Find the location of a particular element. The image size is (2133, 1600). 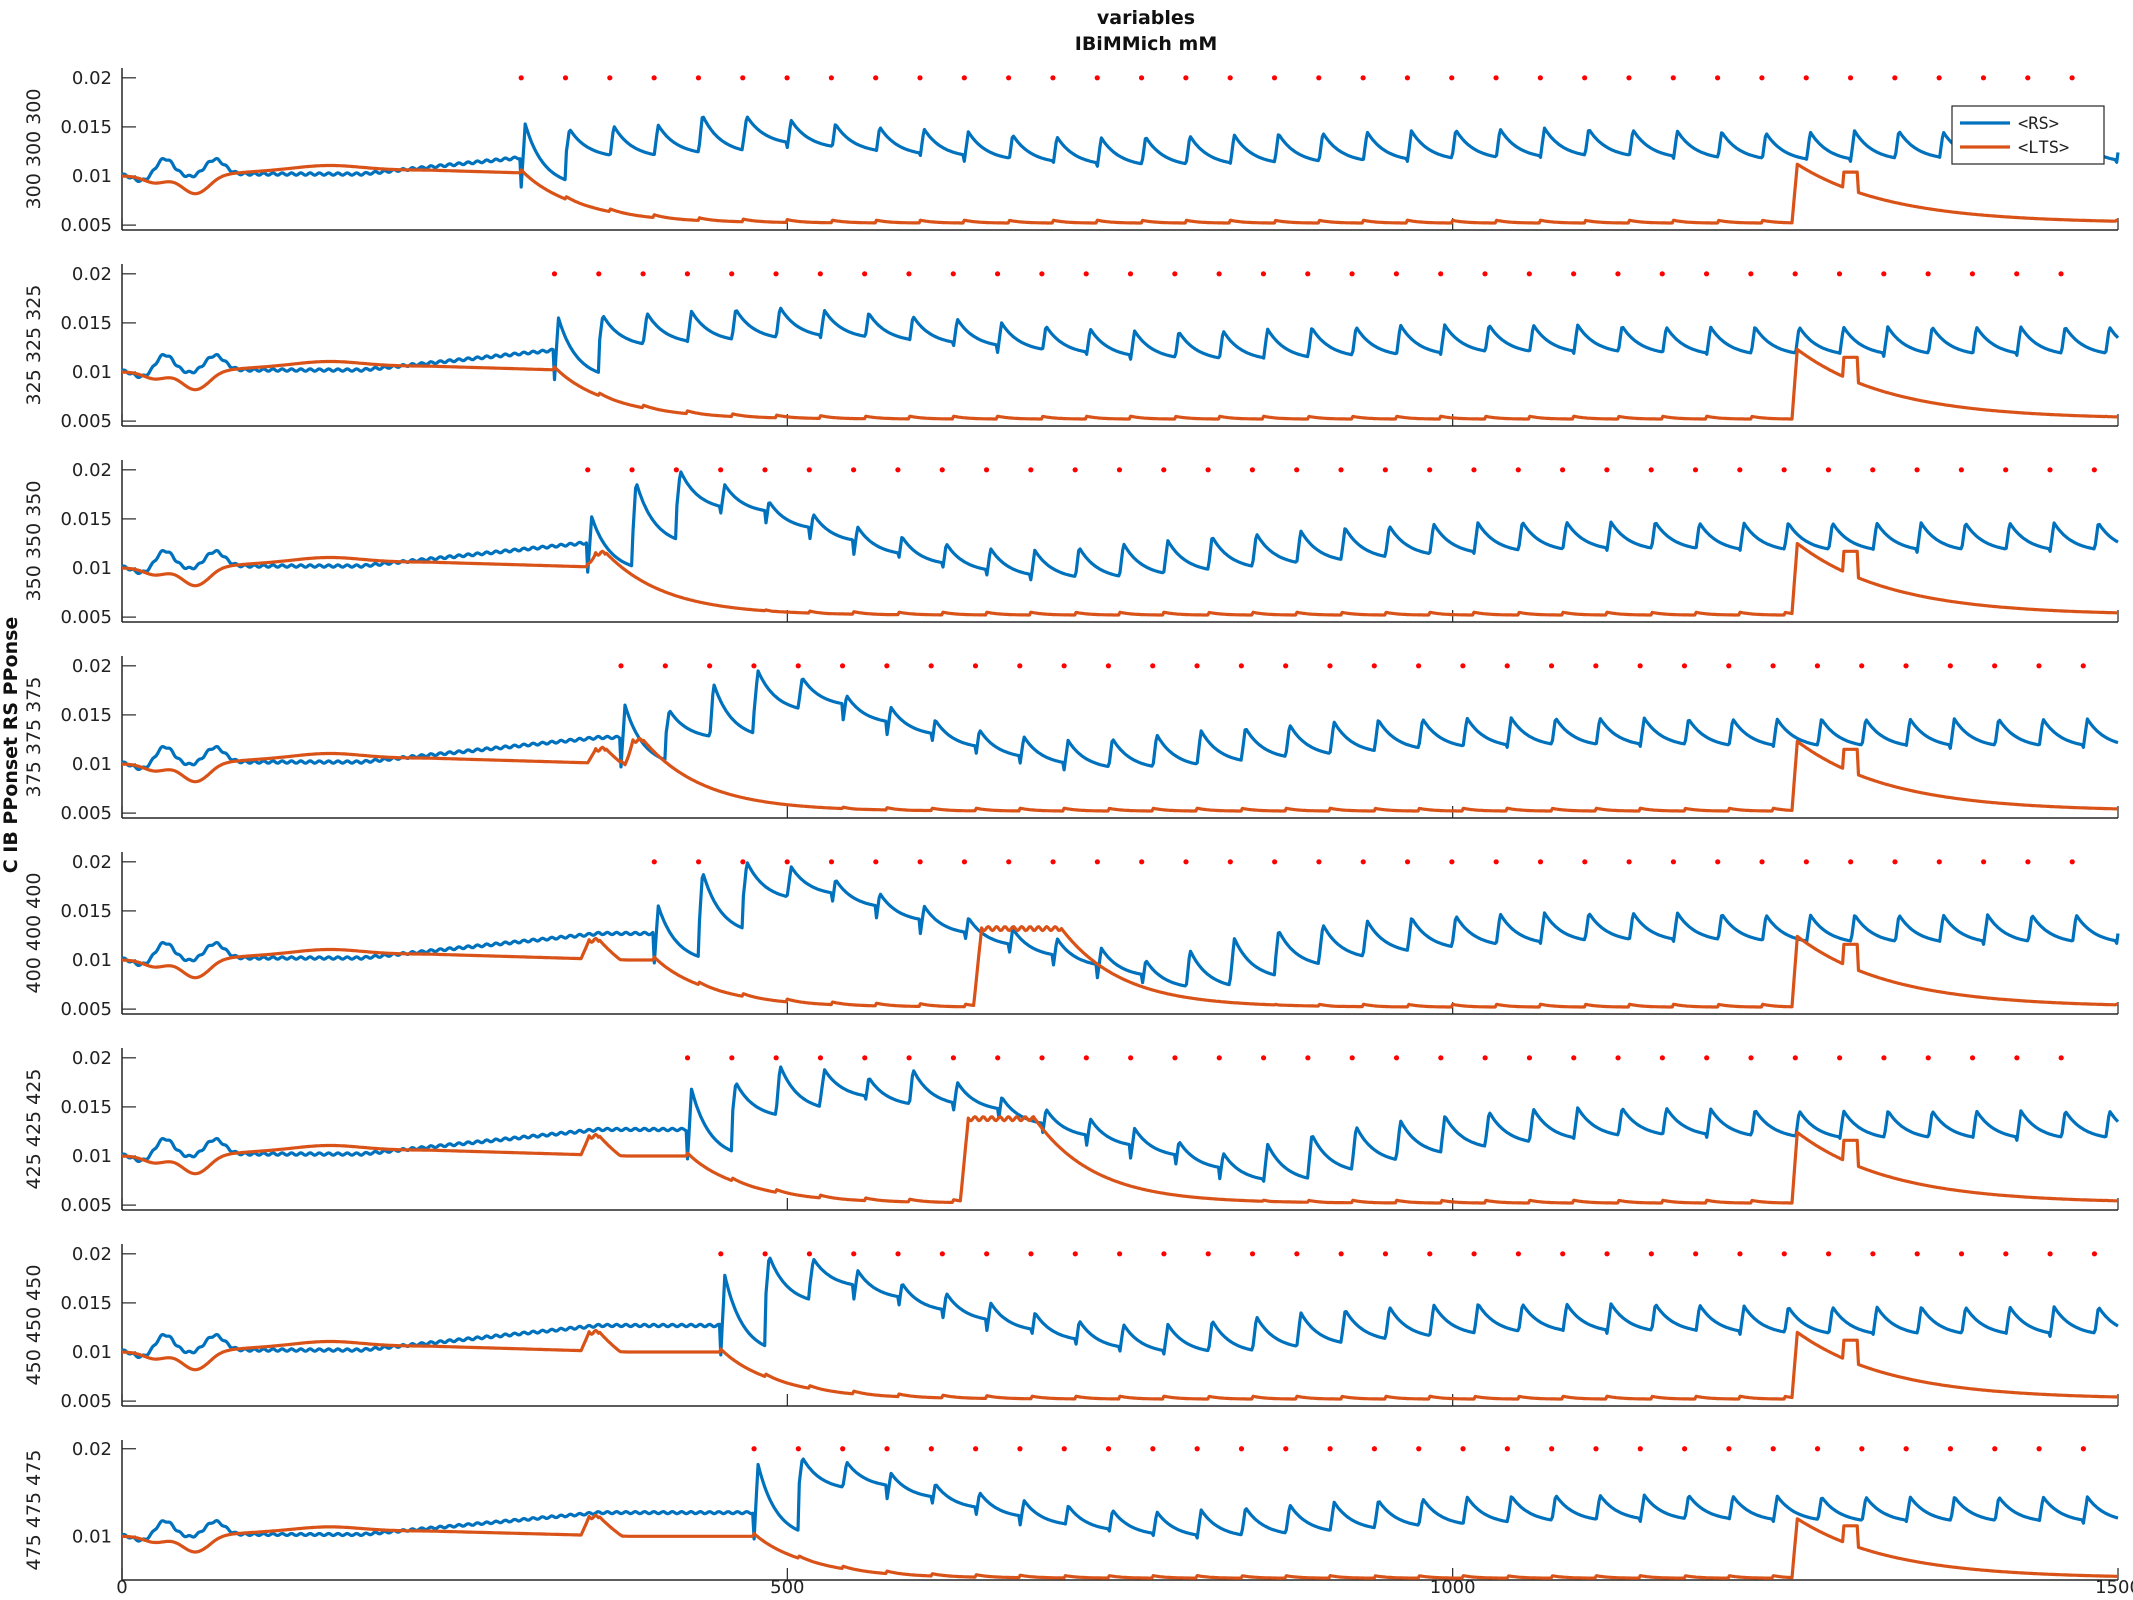

row-label: 325 325 325 is located at coordinates (34, 345).